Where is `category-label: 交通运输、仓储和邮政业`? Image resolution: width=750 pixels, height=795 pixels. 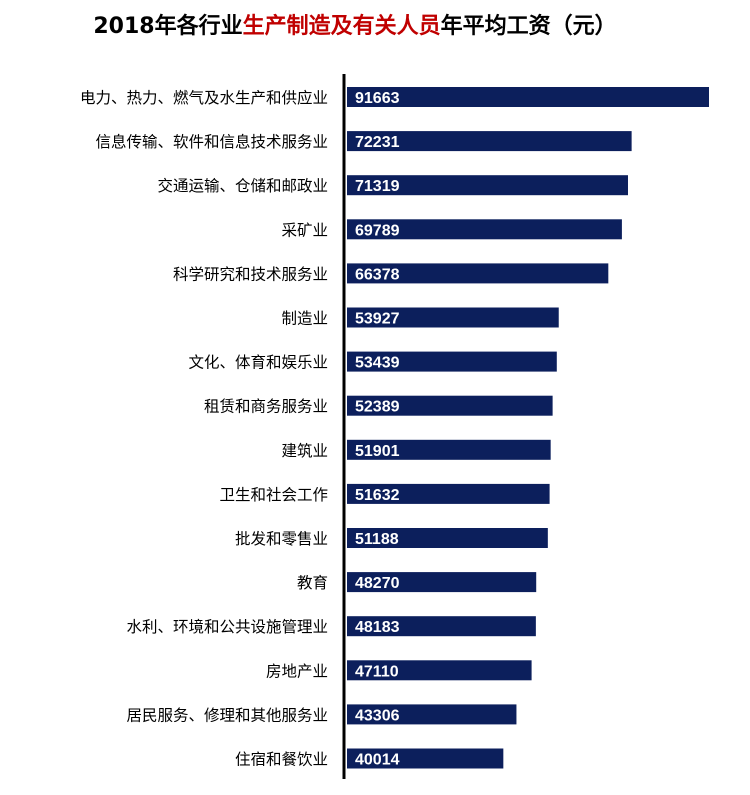 category-label: 交通运输、仓储和邮政业 is located at coordinates (242, 186).